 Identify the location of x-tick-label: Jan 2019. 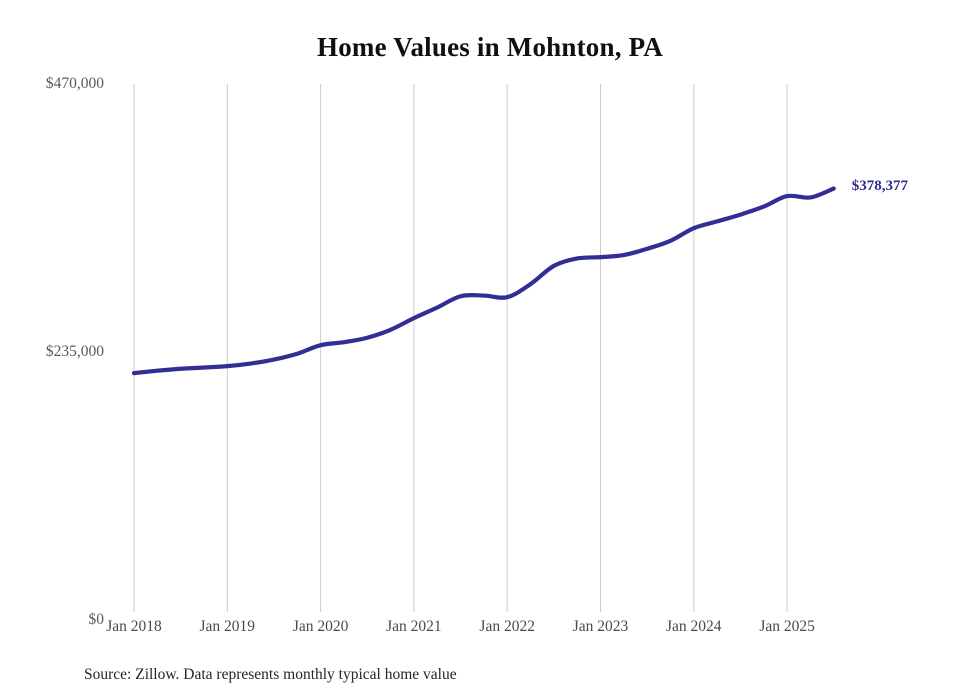
(227, 626).